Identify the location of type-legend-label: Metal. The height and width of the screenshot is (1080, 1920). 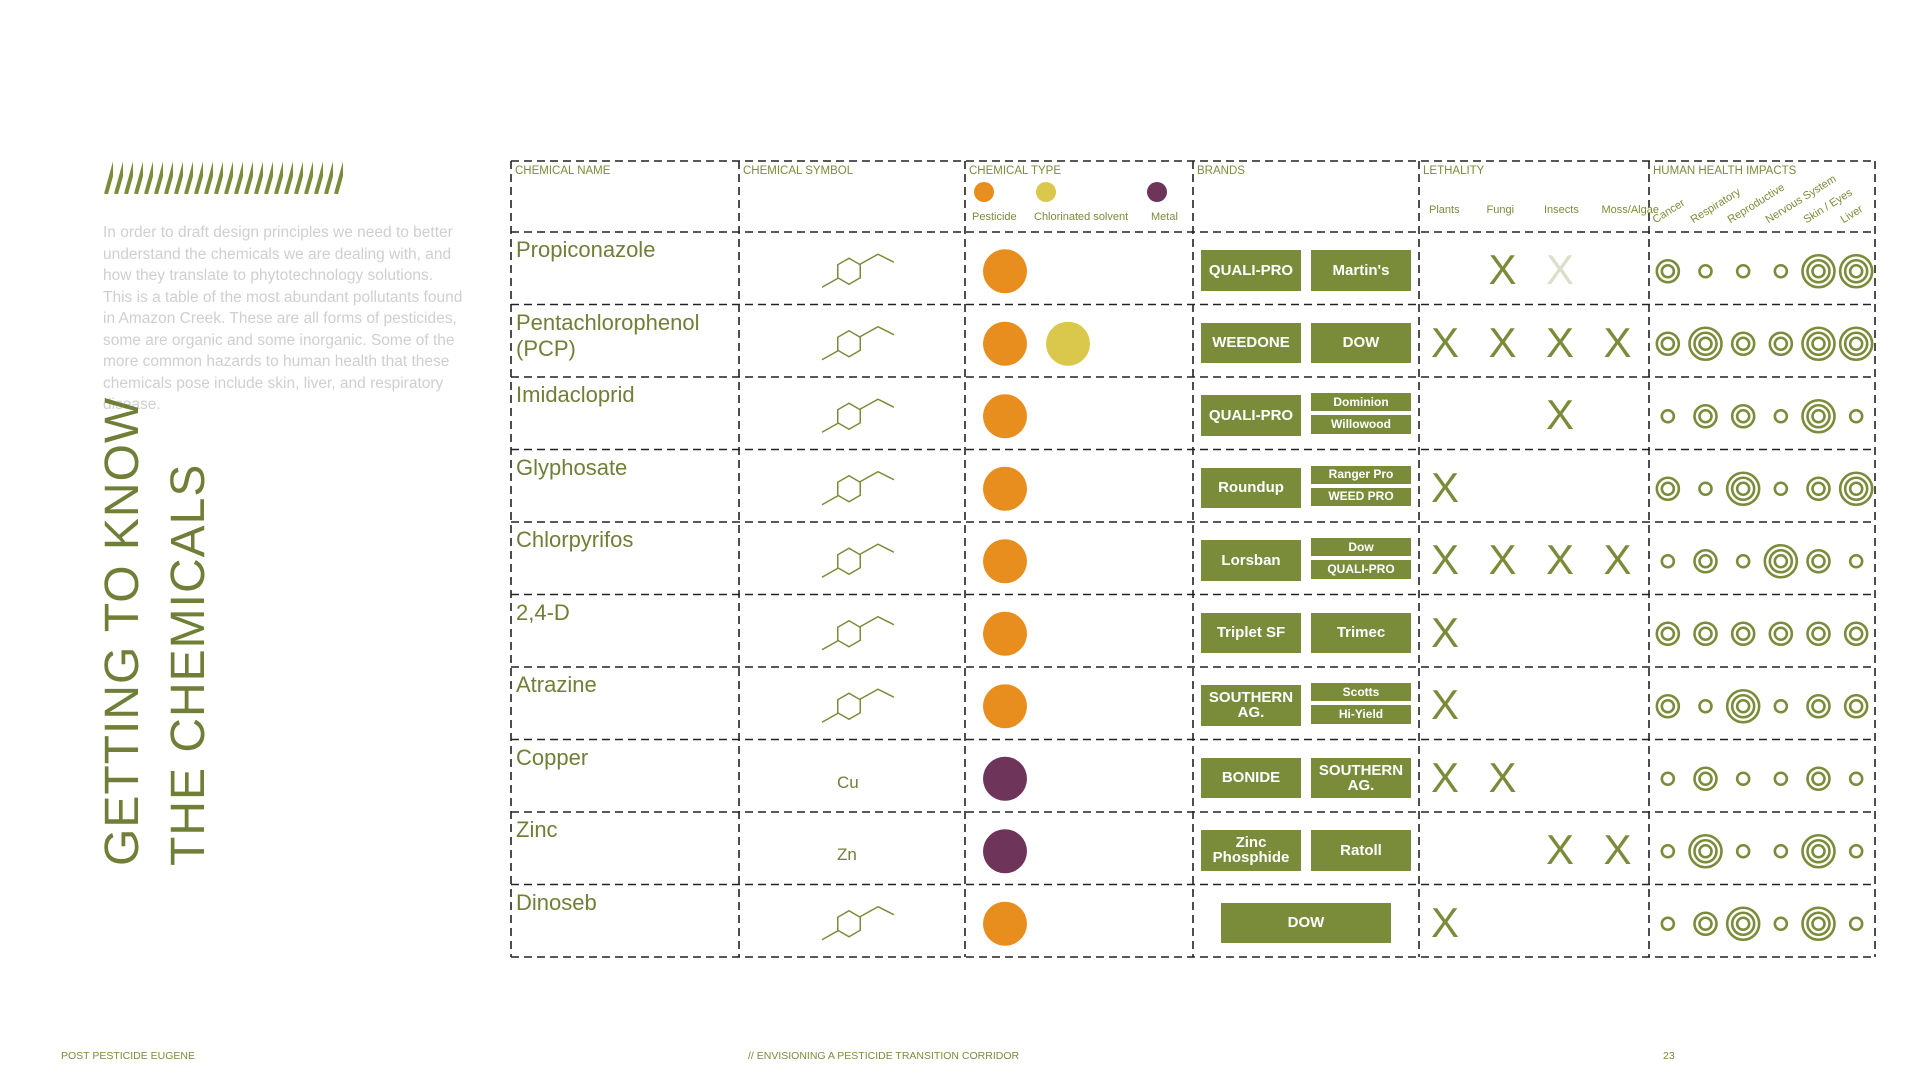
(1164, 217).